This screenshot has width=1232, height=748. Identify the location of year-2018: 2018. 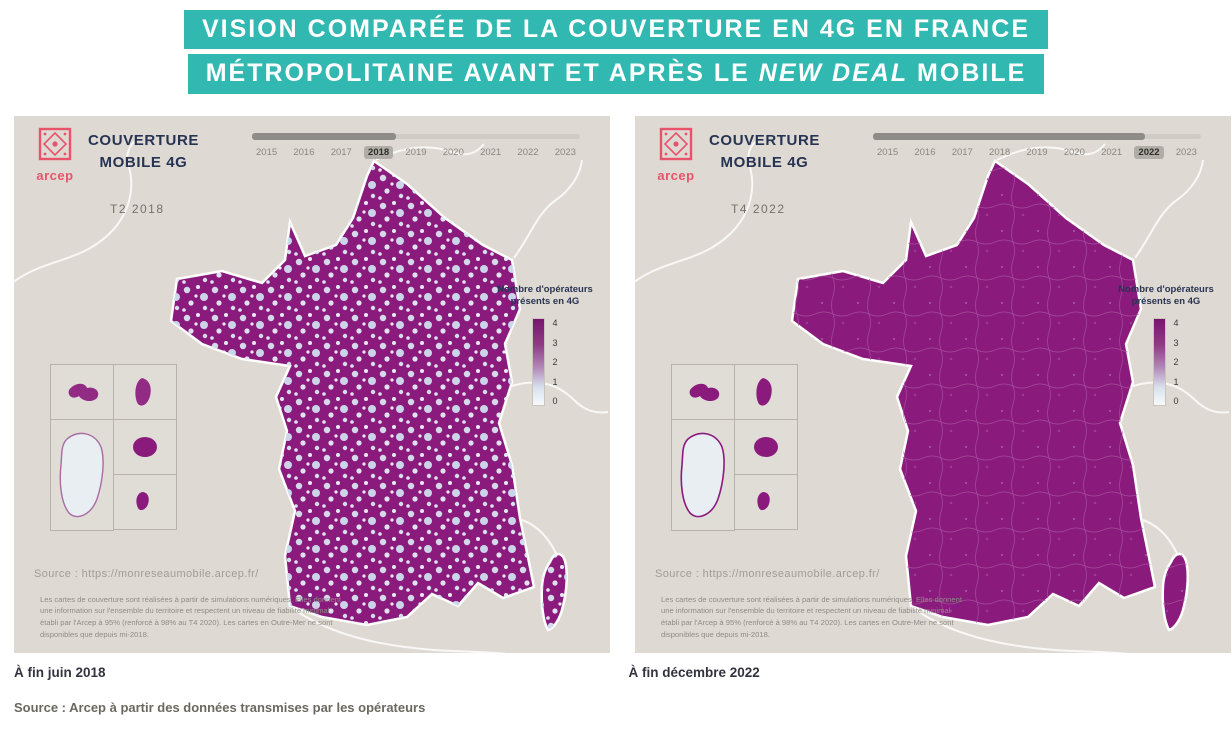
(1000, 152).